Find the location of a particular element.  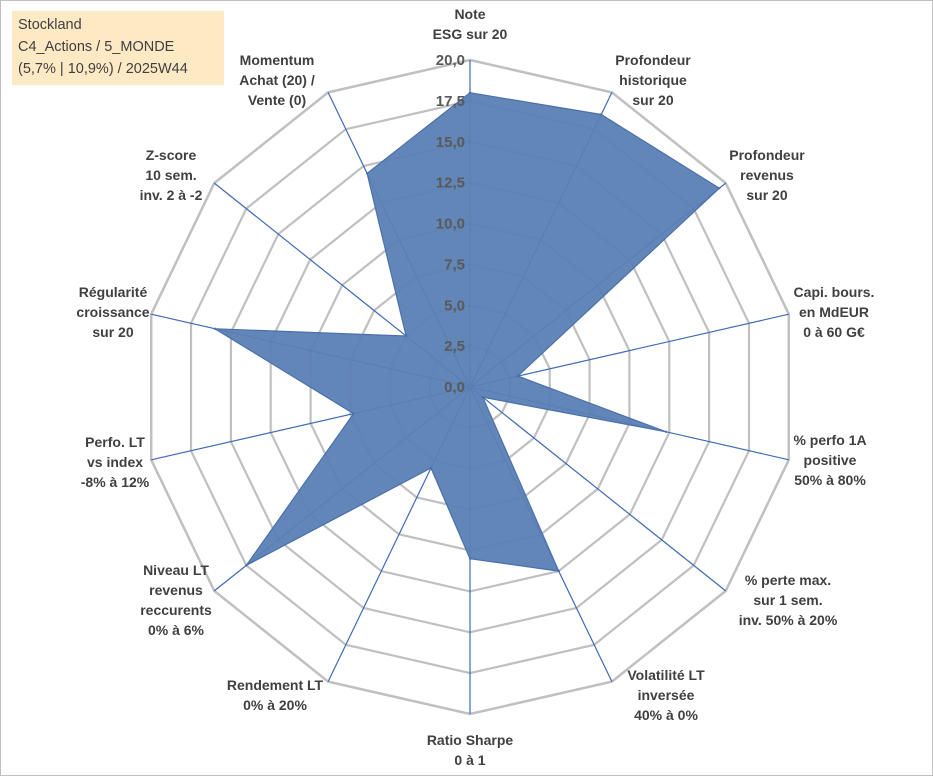

axis-label-7: Ratio Sharpe 0 à 1 is located at coordinates (470, 750).